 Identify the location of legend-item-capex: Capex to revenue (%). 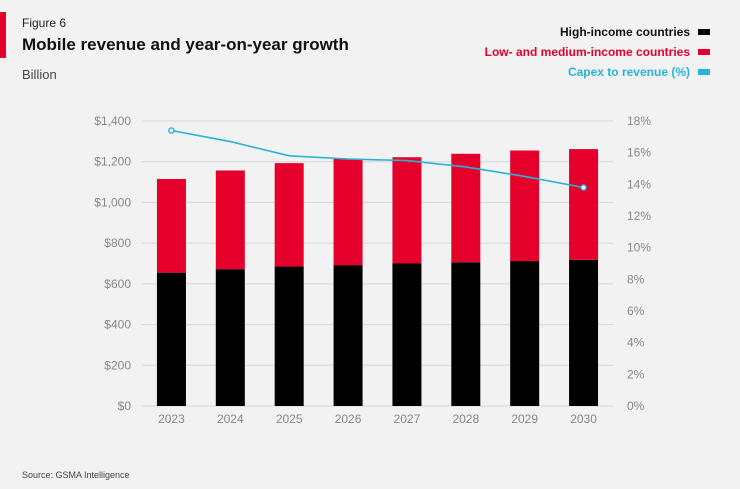
(597, 72).